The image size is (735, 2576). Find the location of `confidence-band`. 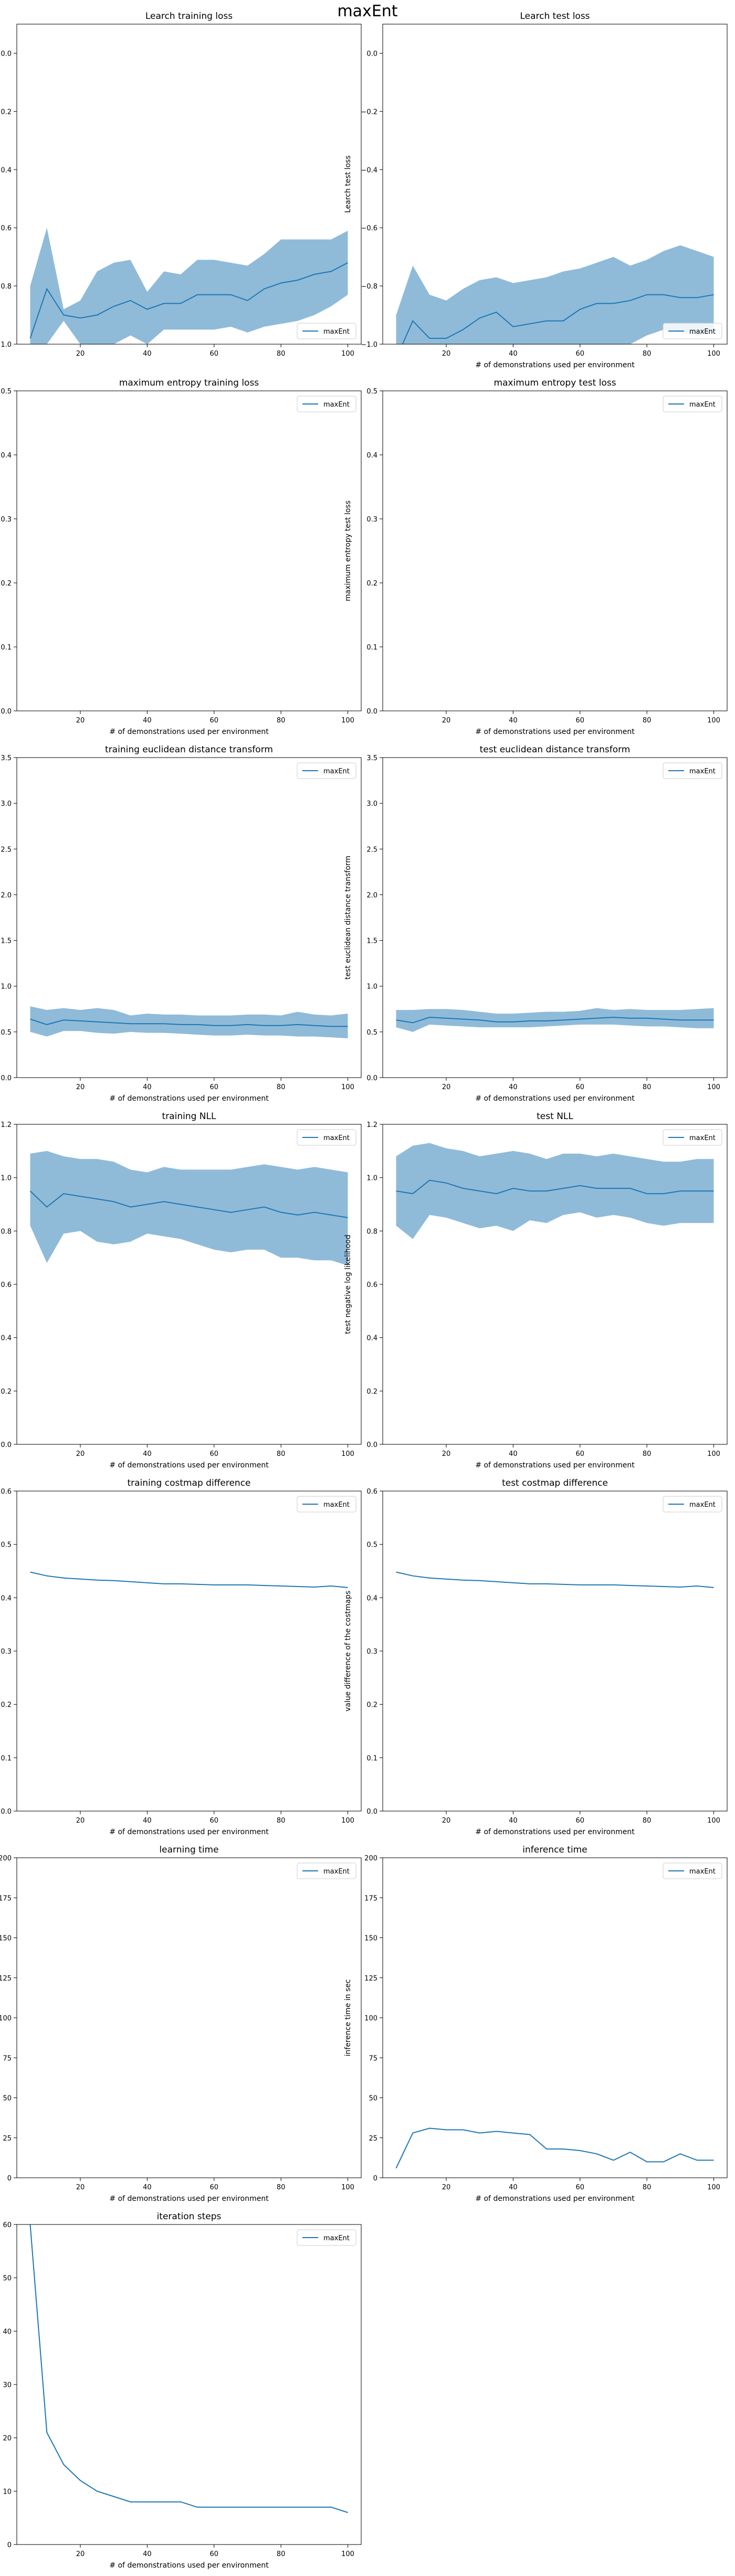

confidence-band is located at coordinates (189, 1208).